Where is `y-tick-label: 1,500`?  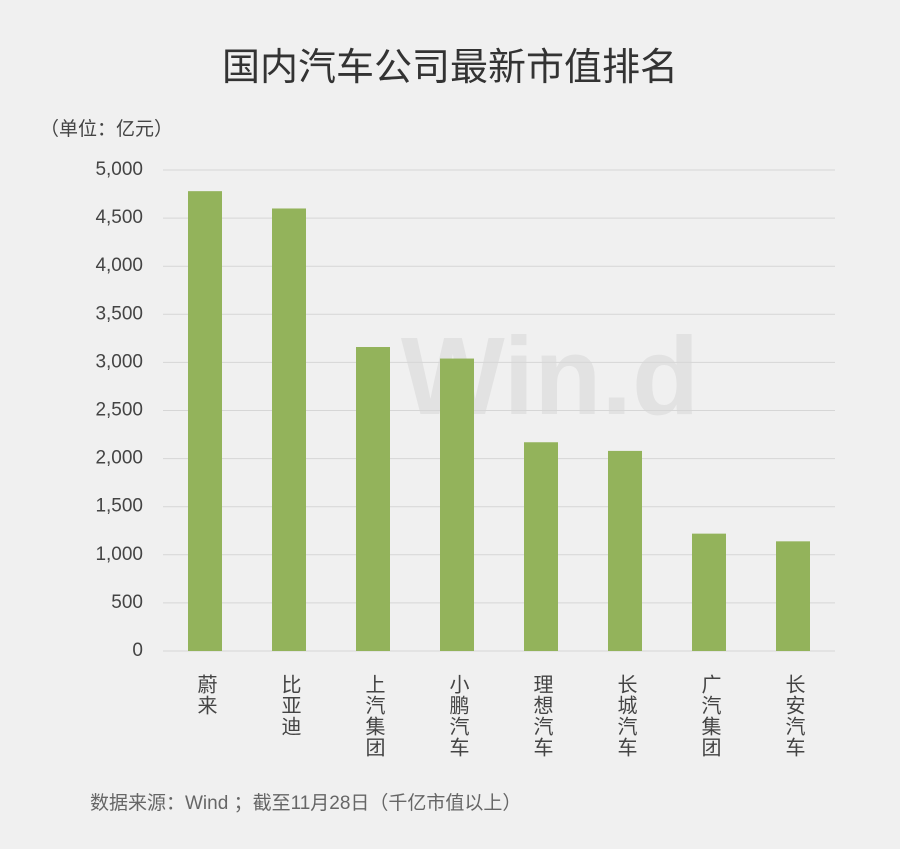
y-tick-label: 1,500 is located at coordinates (119, 506).